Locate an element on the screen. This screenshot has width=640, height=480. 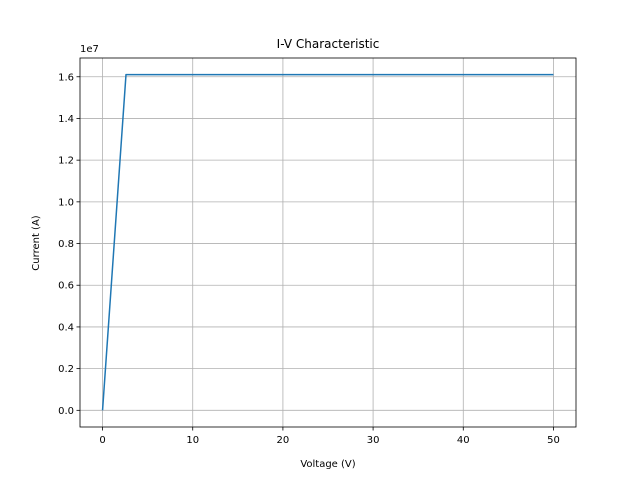
y-tick-label: 0.0 is located at coordinates (66, 411).